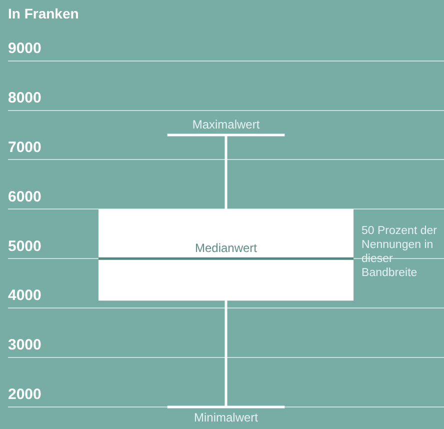 This screenshot has height=429, width=444. Describe the element at coordinates (25, 48) in the screenshot. I see `y-tick-label: 9000` at that location.